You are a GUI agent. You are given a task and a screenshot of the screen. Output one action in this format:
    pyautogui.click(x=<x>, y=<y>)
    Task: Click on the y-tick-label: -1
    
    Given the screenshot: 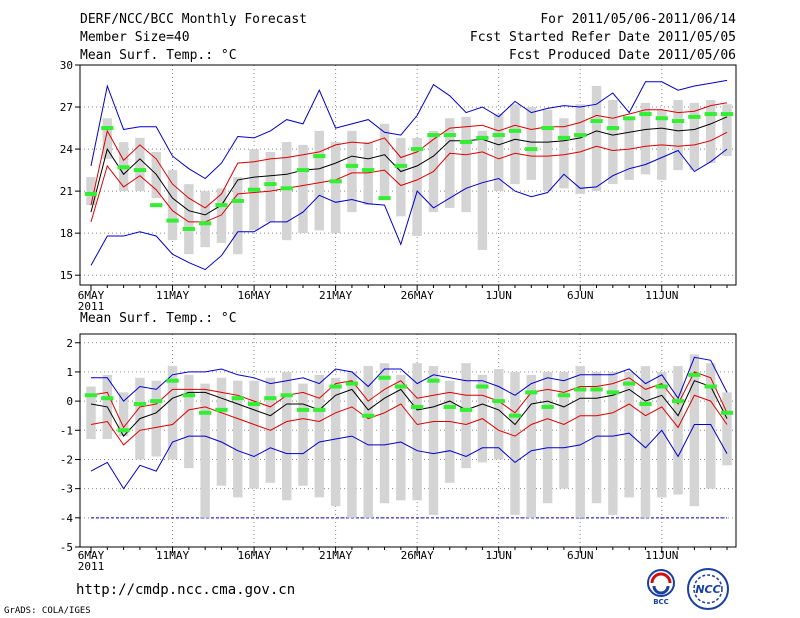 What is the action you would take?
    pyautogui.click(x=66, y=430)
    